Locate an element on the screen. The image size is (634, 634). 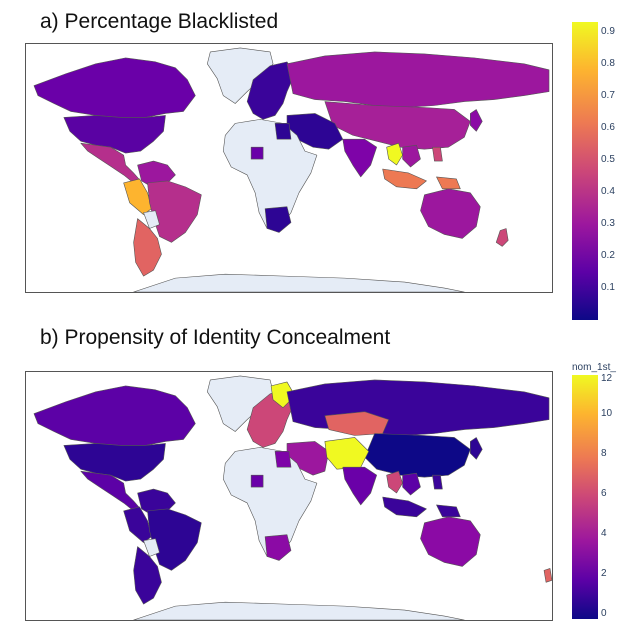
colorbar-b-tick: 8 is located at coordinates (604, 453).